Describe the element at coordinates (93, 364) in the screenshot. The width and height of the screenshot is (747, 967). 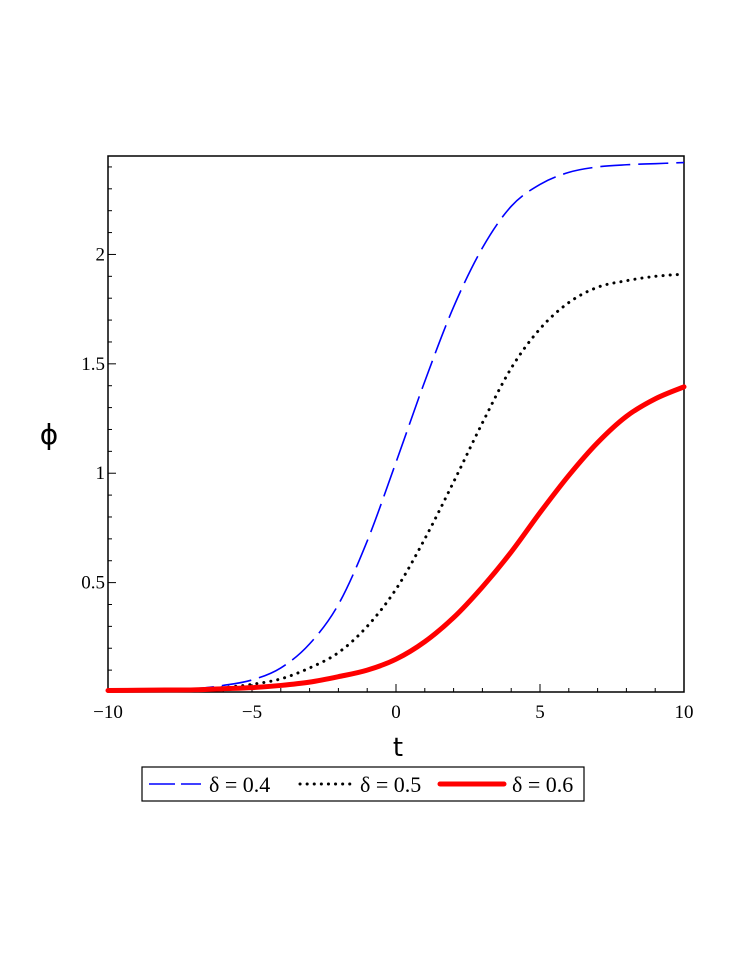
I see `y-tick-label: 1.5` at that location.